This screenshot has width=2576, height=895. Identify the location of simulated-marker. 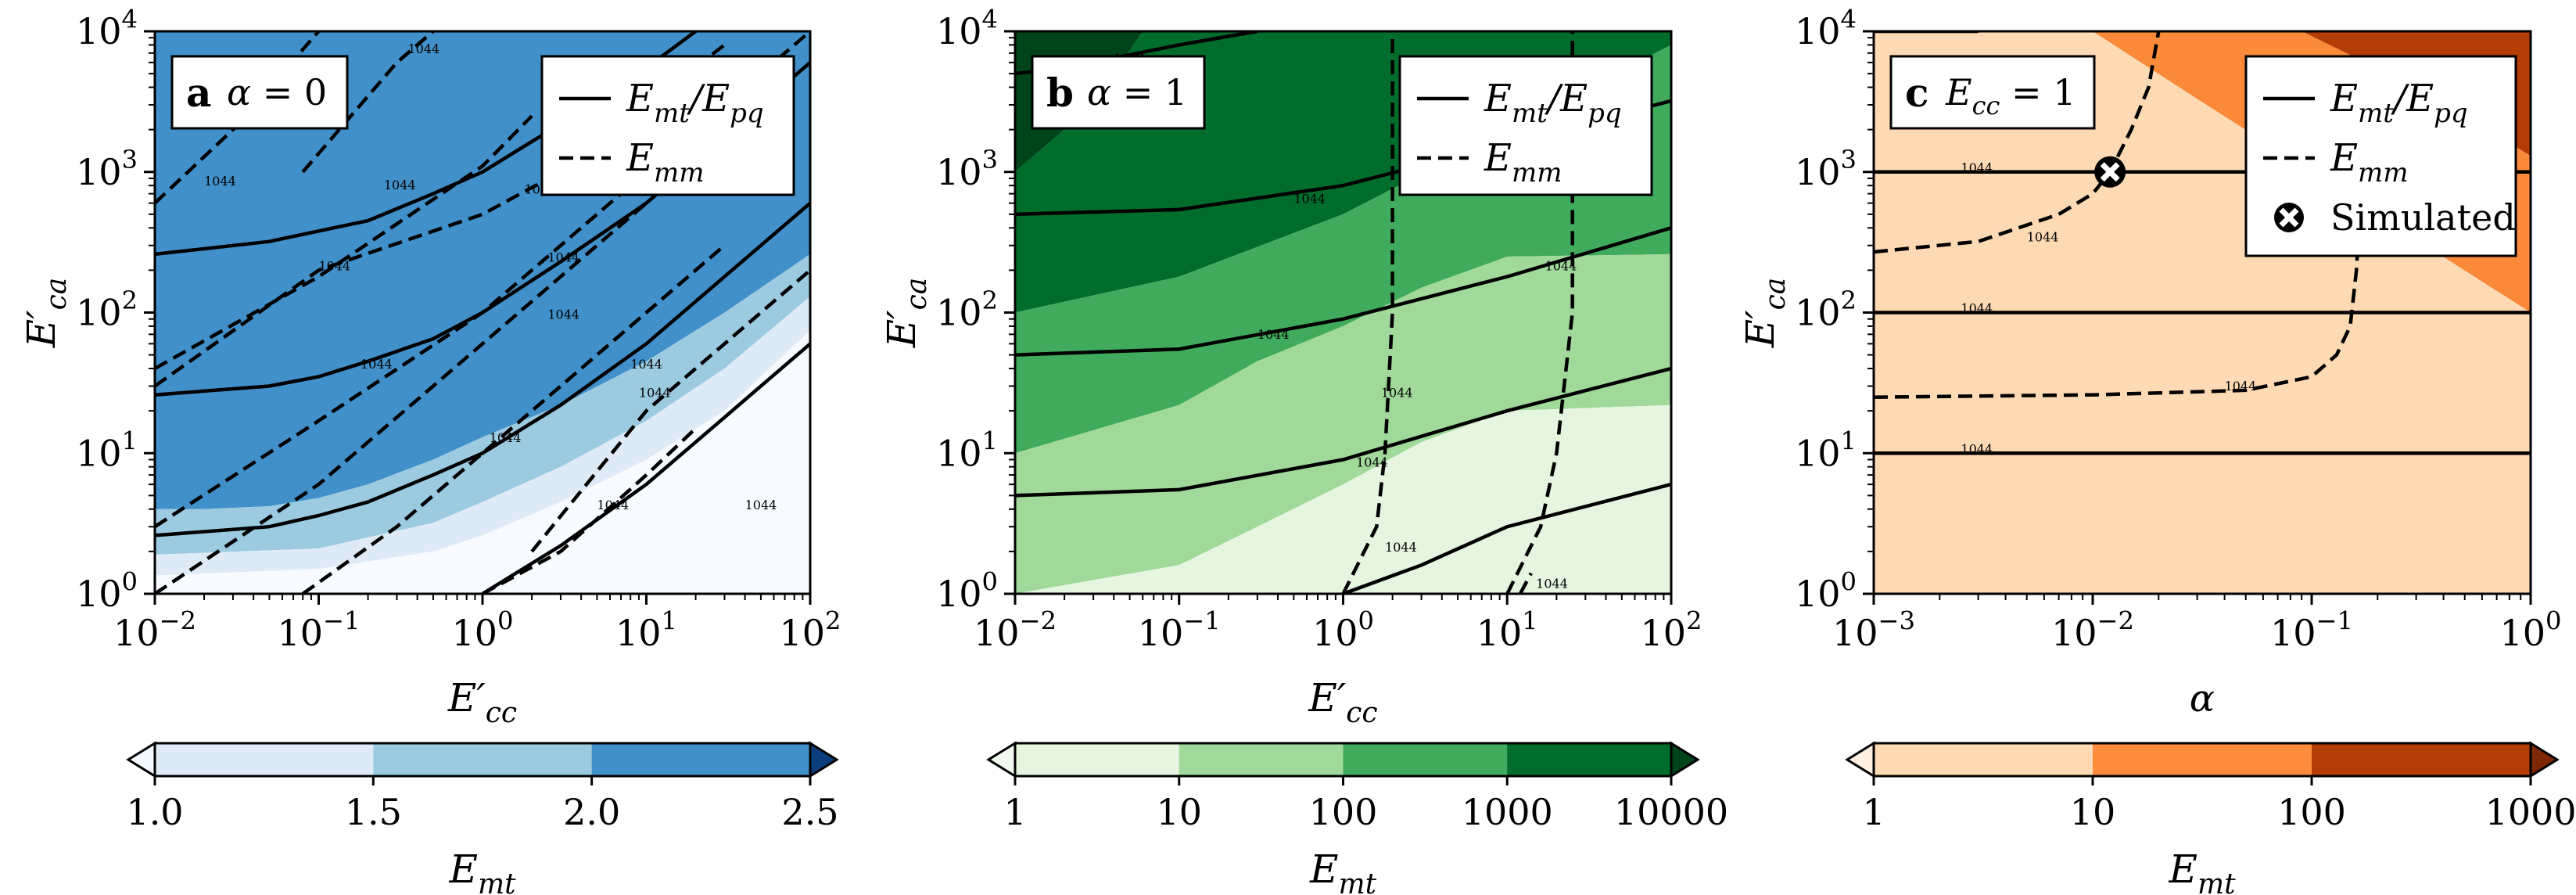
(2110, 172).